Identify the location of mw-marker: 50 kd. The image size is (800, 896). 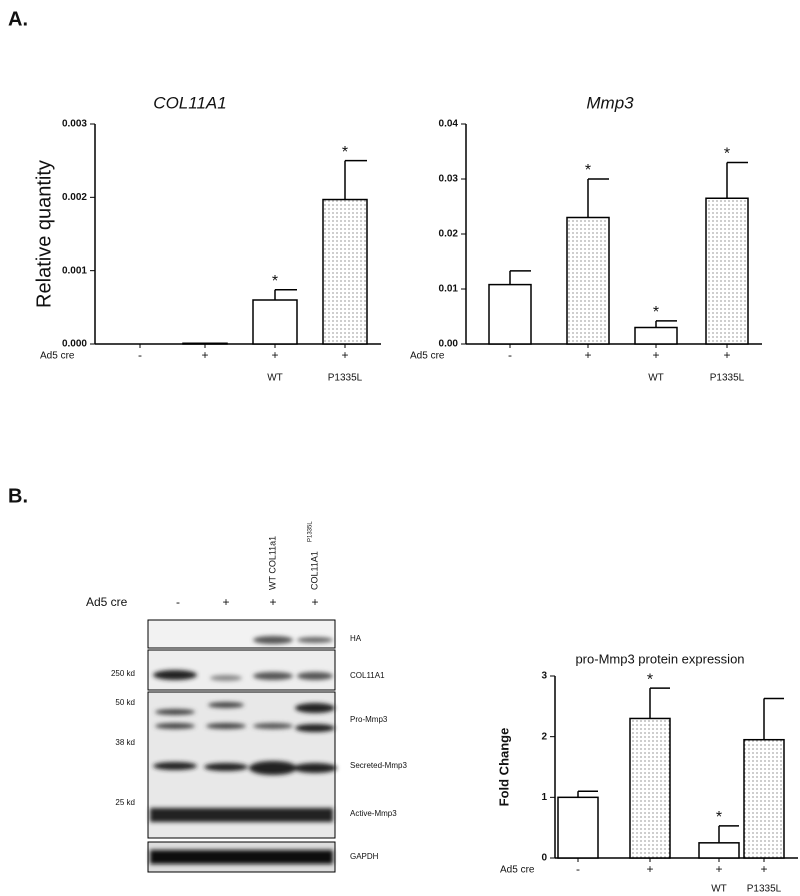
(125, 702).